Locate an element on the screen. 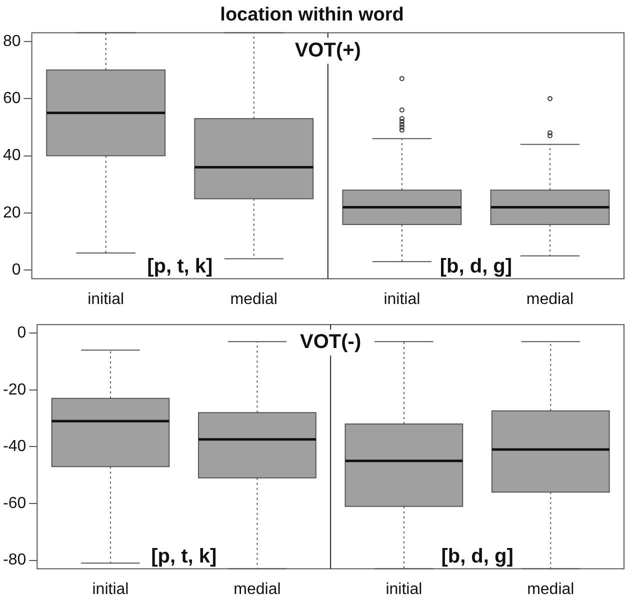  y-tick-label: -60 is located at coordinates (14, 503).